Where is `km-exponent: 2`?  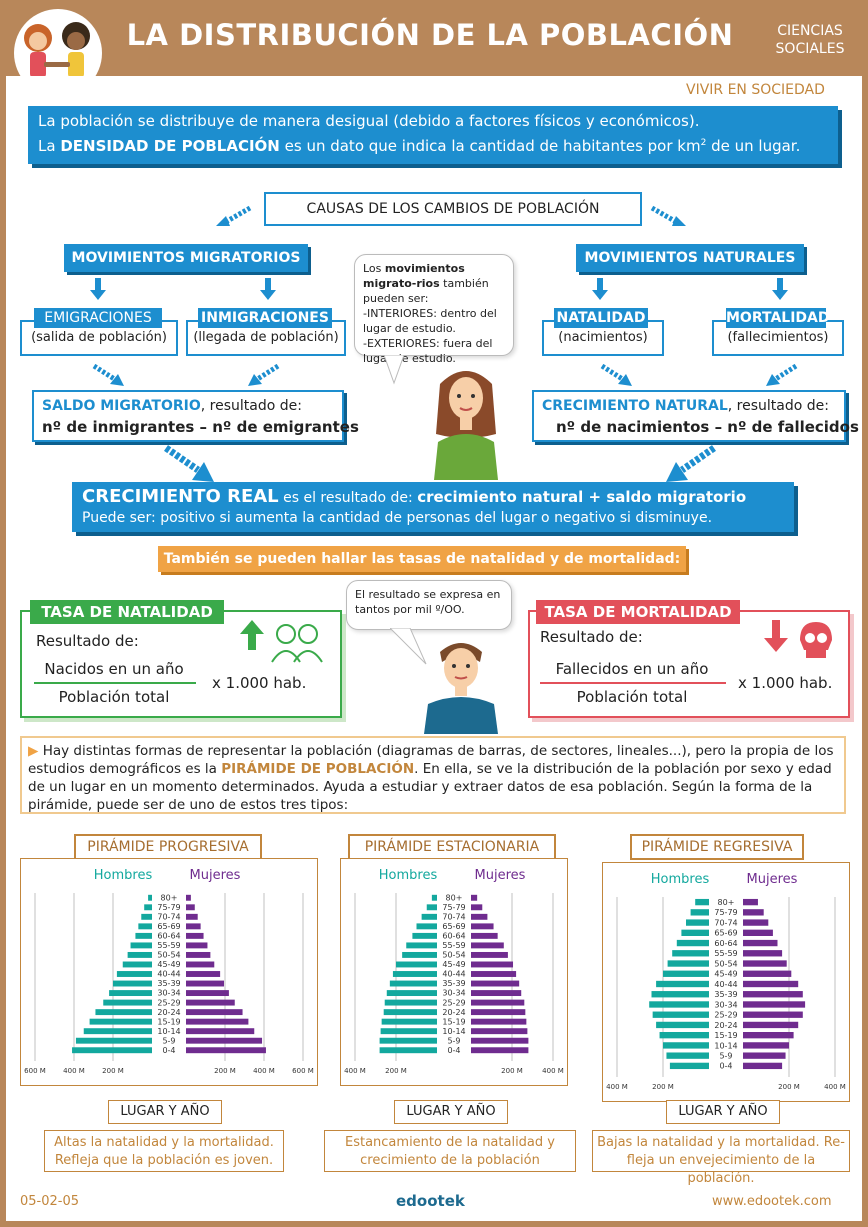
km-exponent: 2 is located at coordinates (703, 143).